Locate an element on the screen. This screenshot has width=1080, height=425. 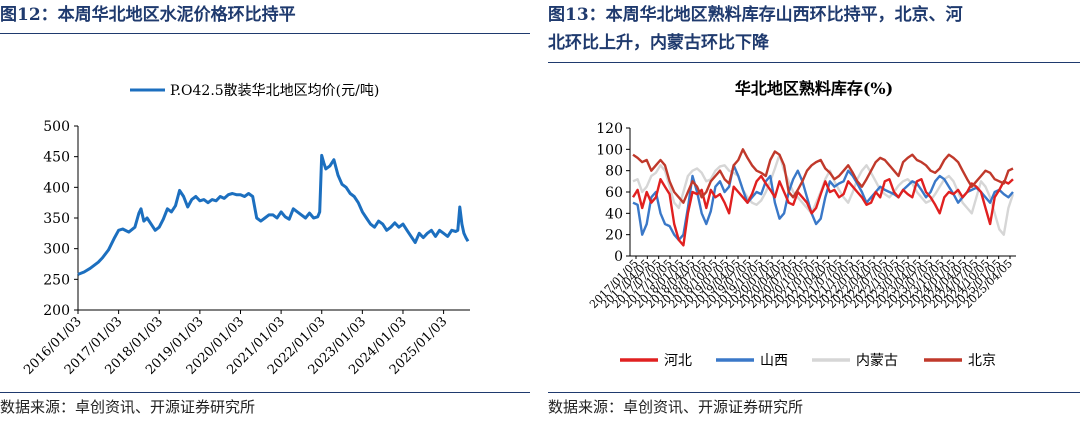
right-y-tick-label: 100 is located at coordinates (609, 150).